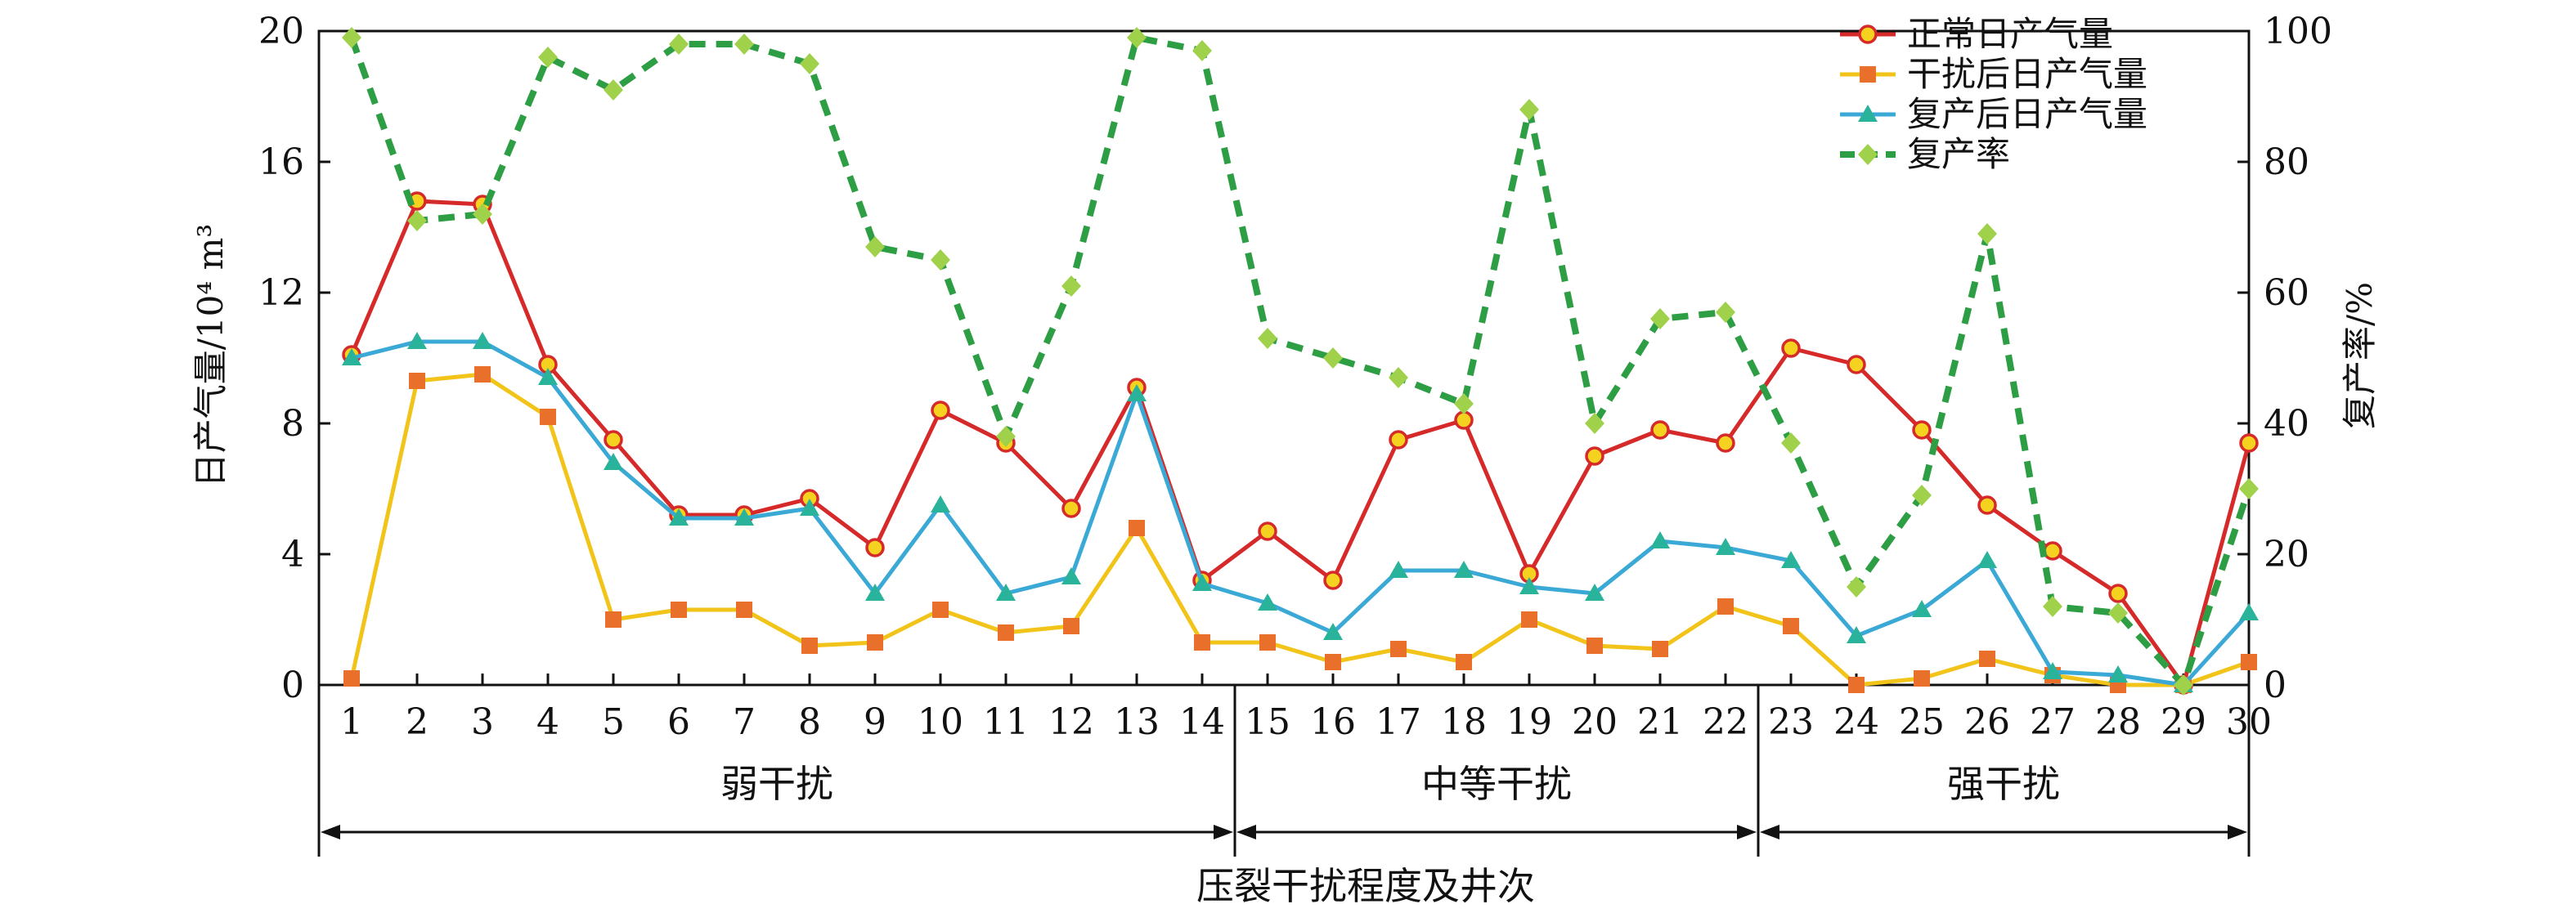 The image size is (2576, 913). I want to click on y-right-tick-label: 80, so click(2286, 162).